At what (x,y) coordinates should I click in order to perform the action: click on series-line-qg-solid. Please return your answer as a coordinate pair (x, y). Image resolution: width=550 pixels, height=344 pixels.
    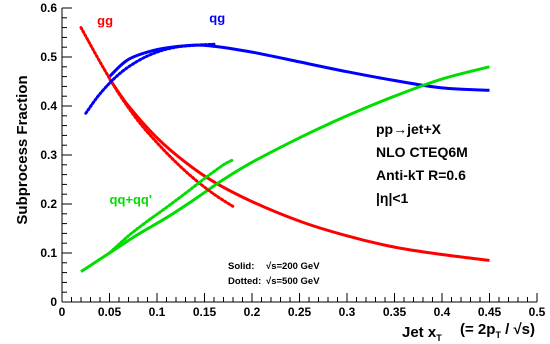
    Looking at the image, I should click on (299, 67).